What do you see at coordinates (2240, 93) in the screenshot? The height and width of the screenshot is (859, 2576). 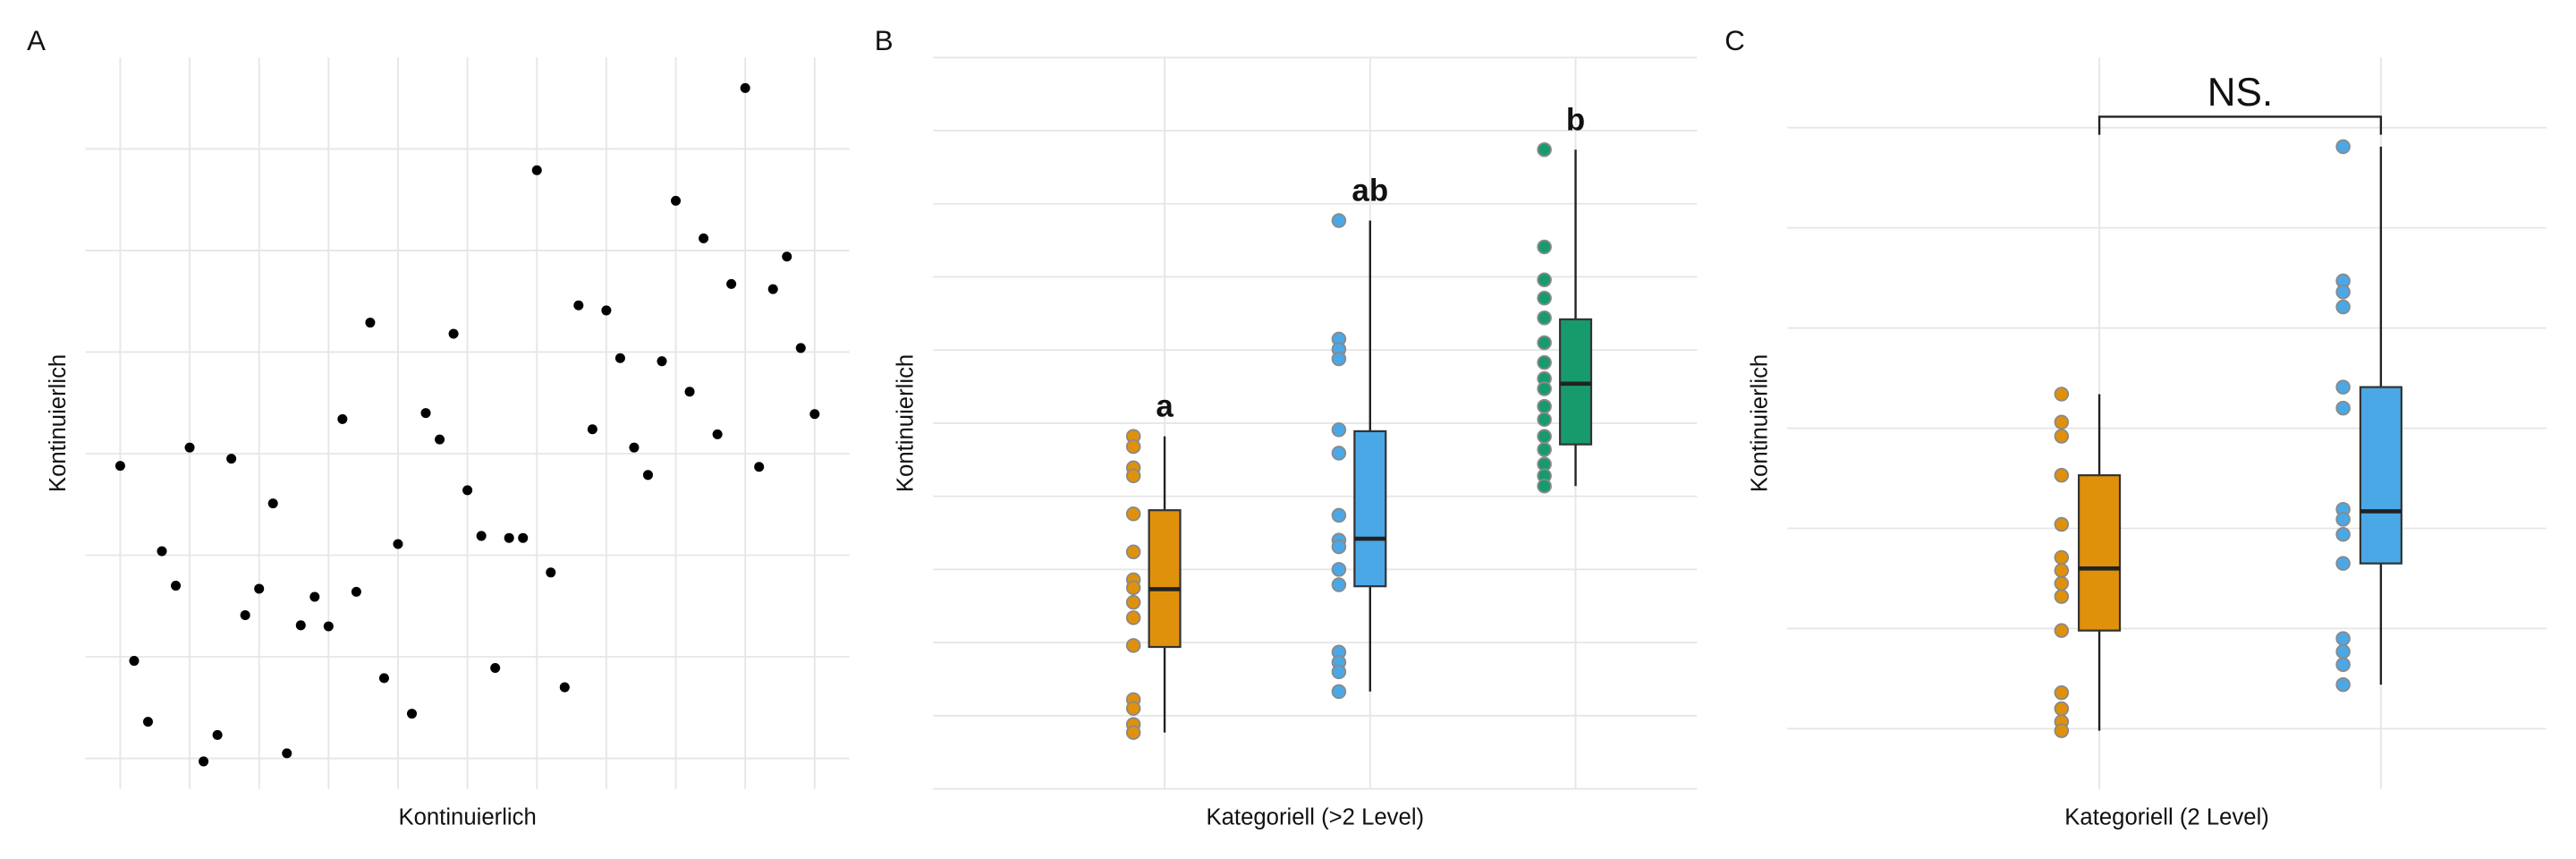 I see `significance-label: NS.` at bounding box center [2240, 93].